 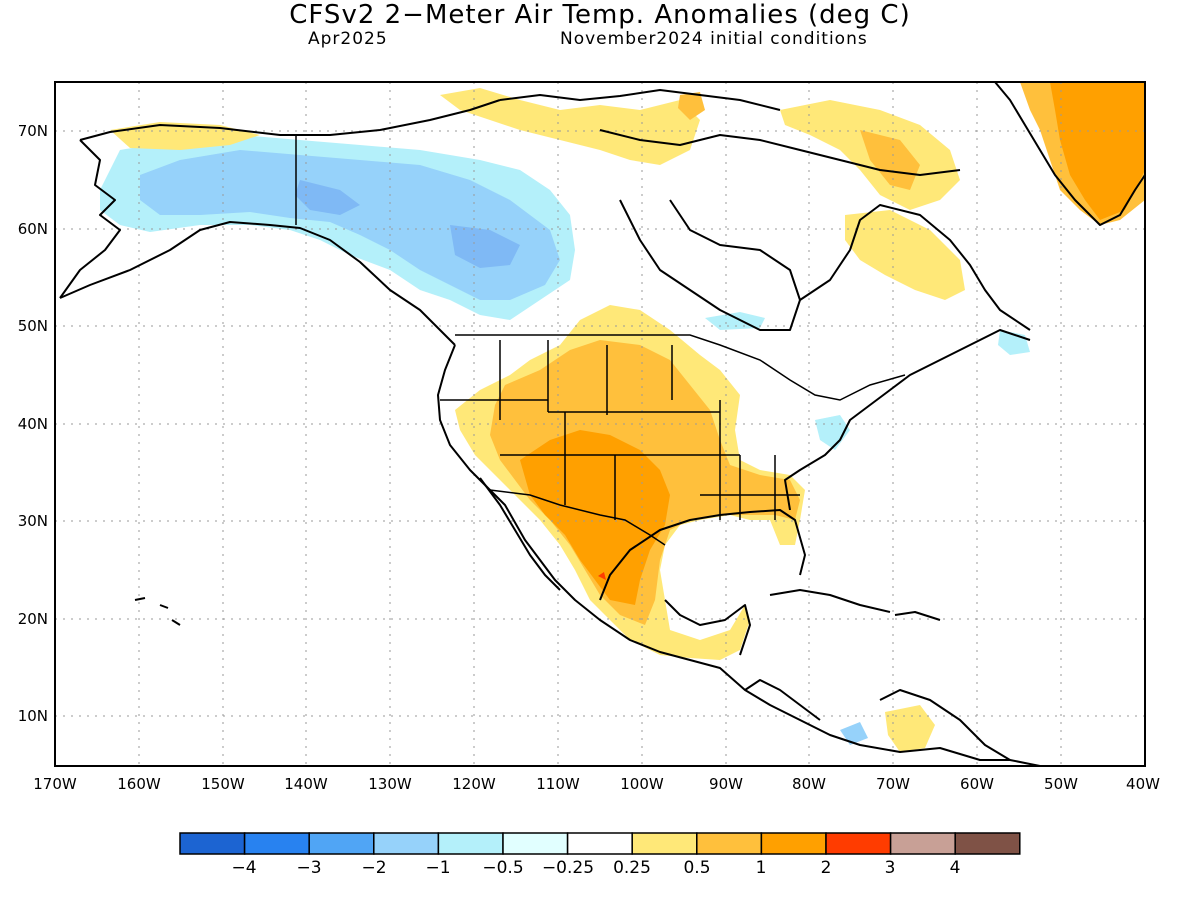 What do you see at coordinates (33, 521) in the screenshot?
I see `lat-label: 30N` at bounding box center [33, 521].